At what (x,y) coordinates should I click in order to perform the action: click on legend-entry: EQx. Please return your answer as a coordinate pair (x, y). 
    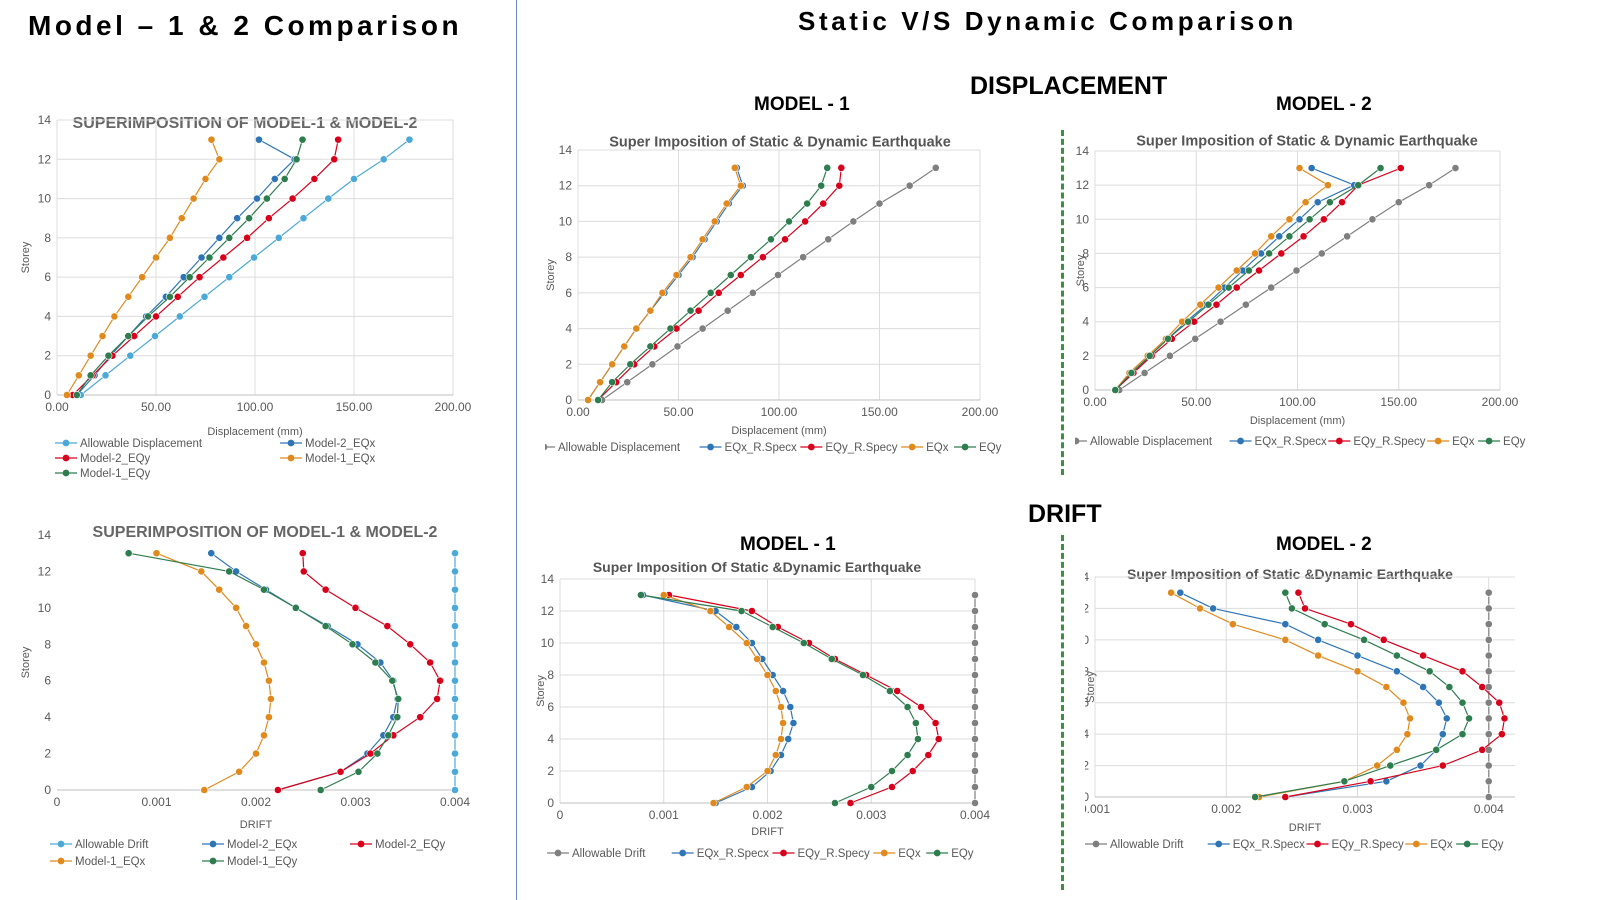
    Looking at the image, I should click on (909, 854).